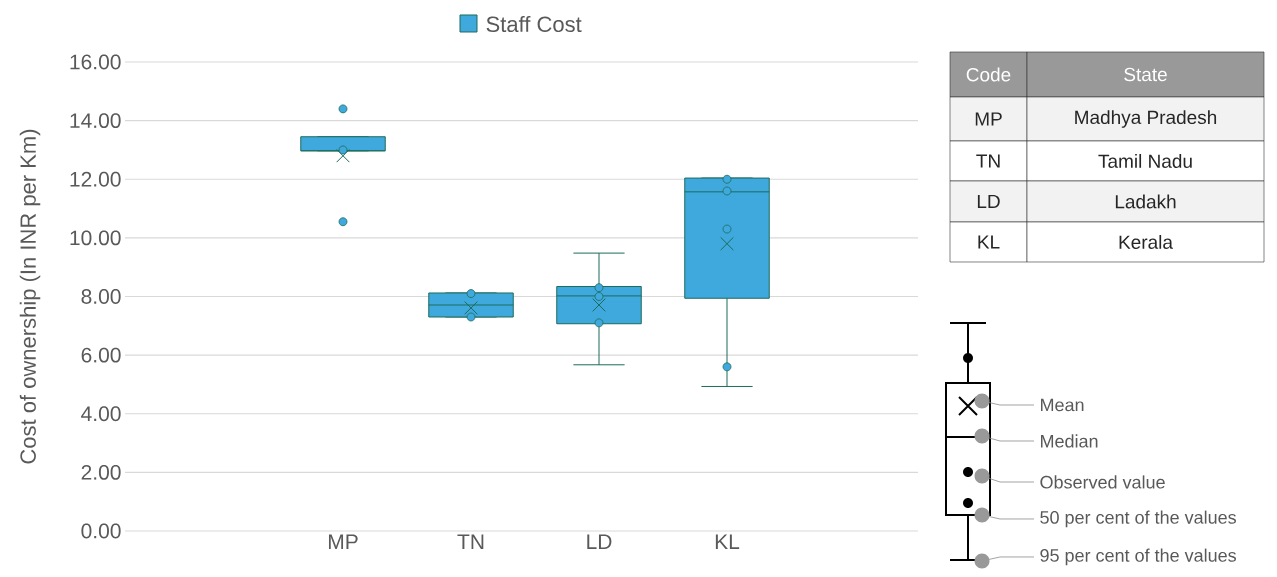 The height and width of the screenshot is (577, 1277). I want to click on text: TN, so click(988, 161).